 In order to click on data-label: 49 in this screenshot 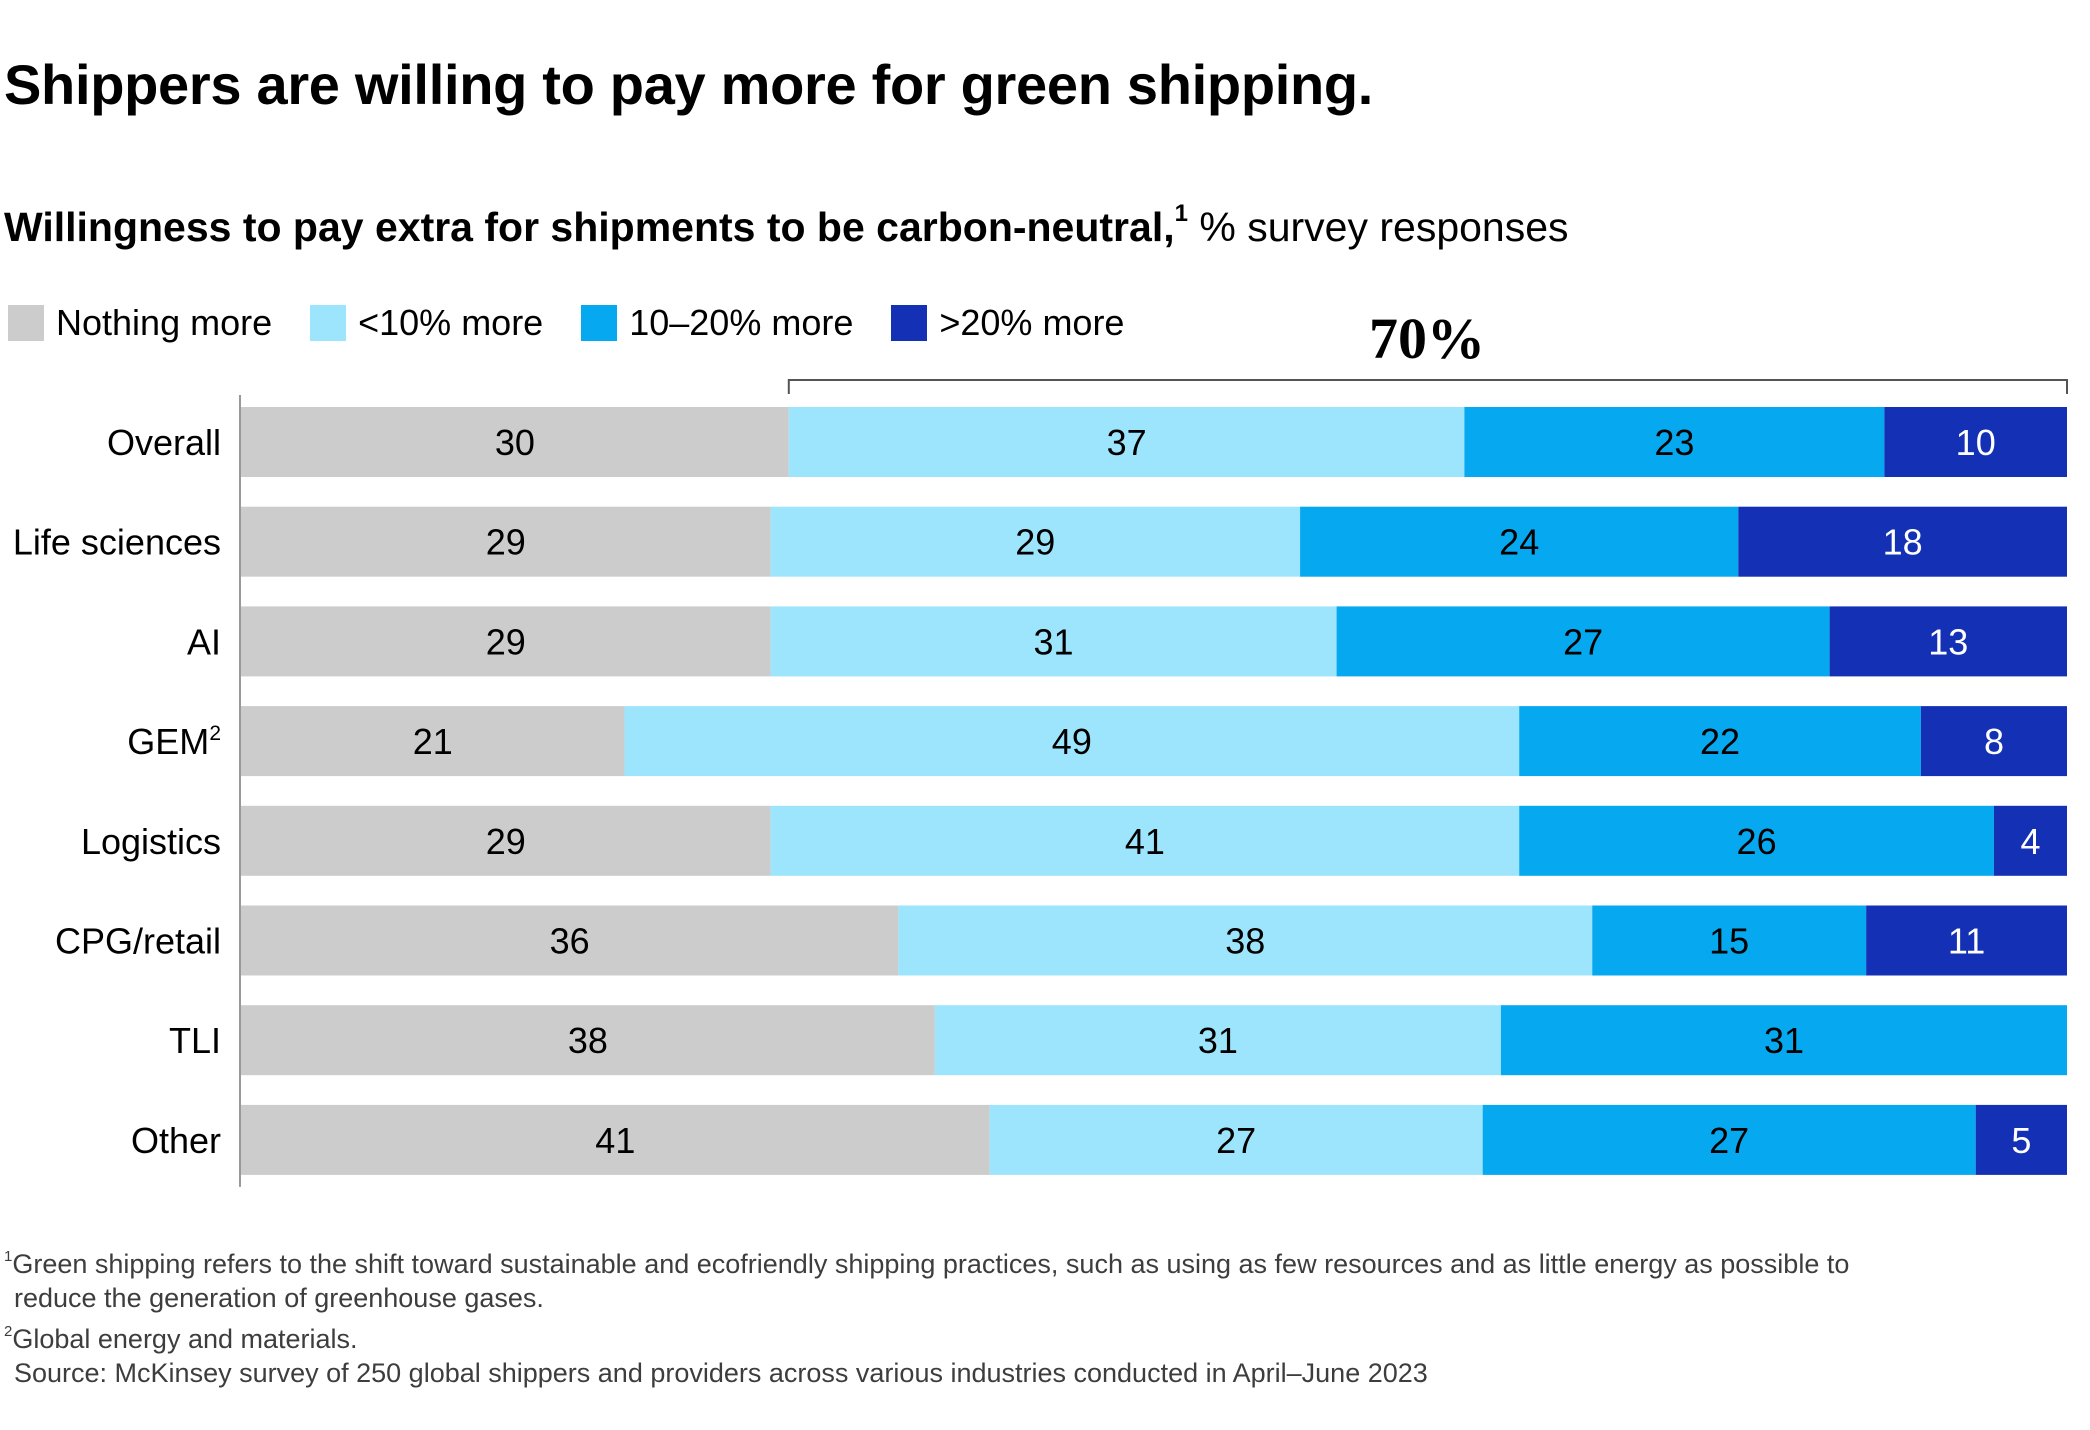, I will do `click(1072, 741)`.